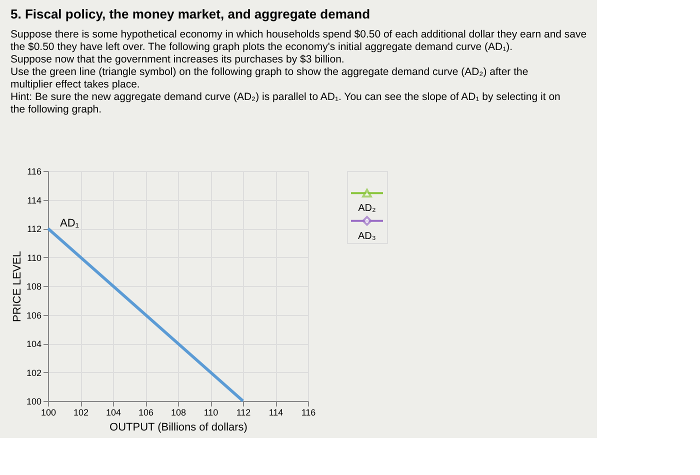 The height and width of the screenshot is (475, 700). Describe the element at coordinates (34, 171) in the screenshot. I see `y-tick-label: 116` at that location.